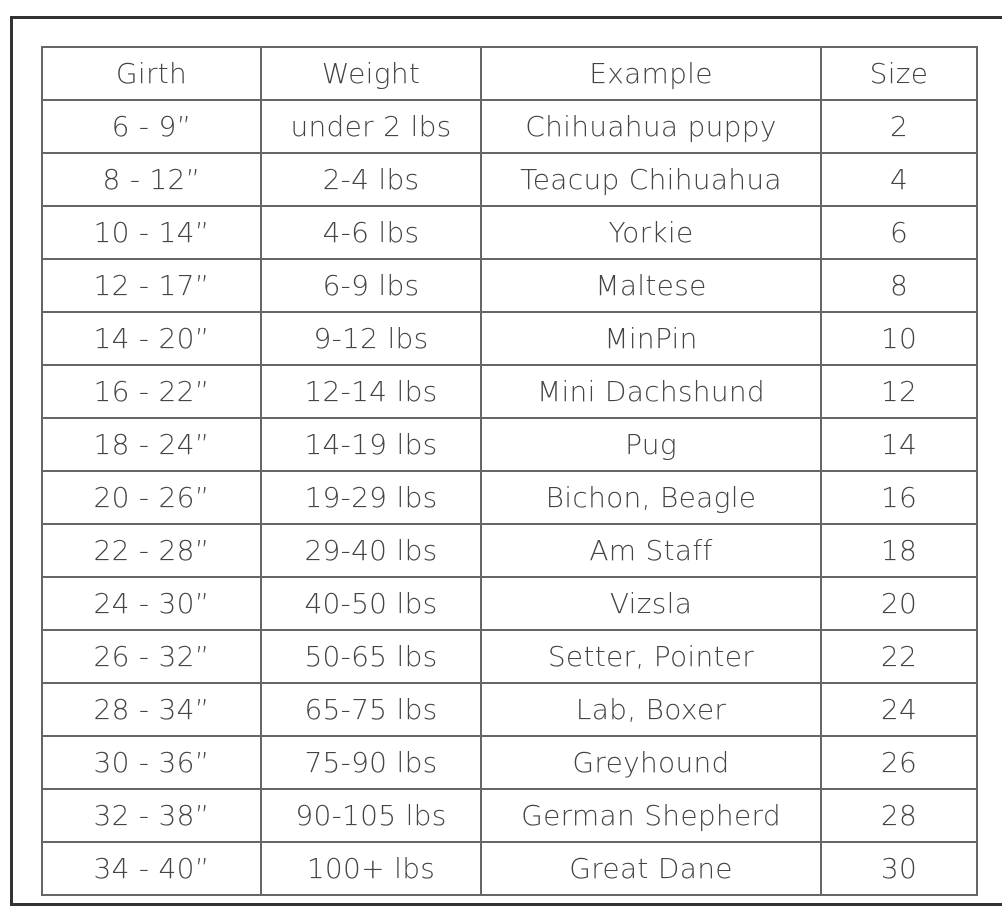 Image resolution: width=1002 pixels, height=914 pixels. I want to click on cell-weight: 14-19 lbs, so click(371, 444).